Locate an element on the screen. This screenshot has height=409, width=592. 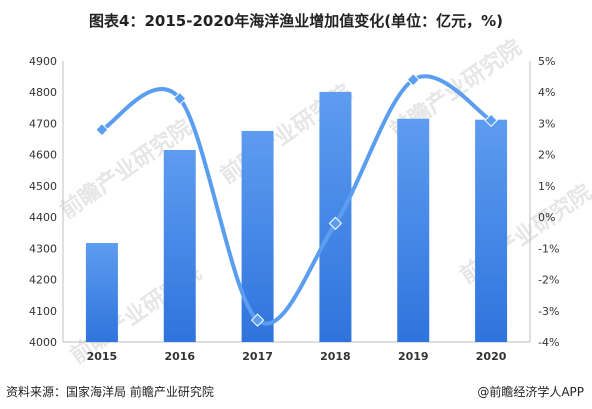
right-tick-label: 5% is located at coordinates (546, 61).